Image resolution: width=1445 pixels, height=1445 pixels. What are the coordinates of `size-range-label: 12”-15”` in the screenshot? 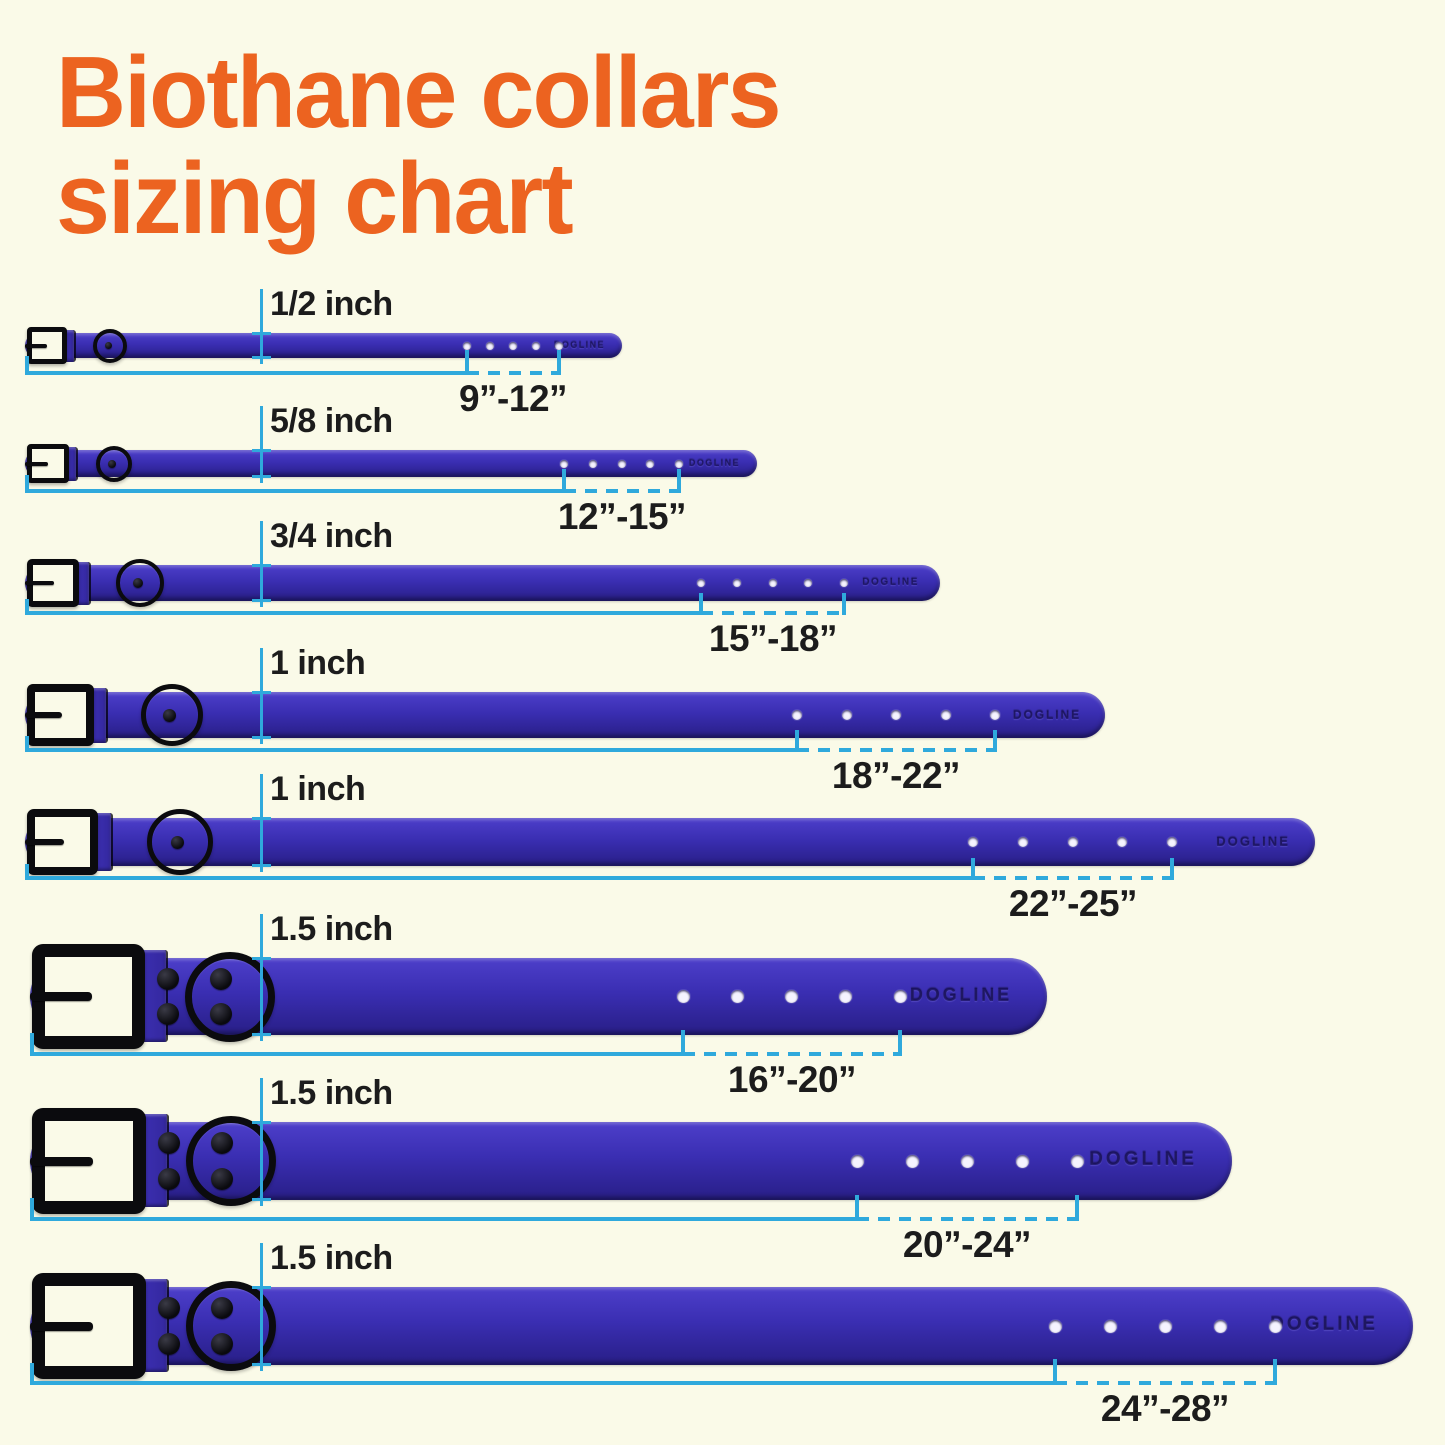 It's located at (622, 516).